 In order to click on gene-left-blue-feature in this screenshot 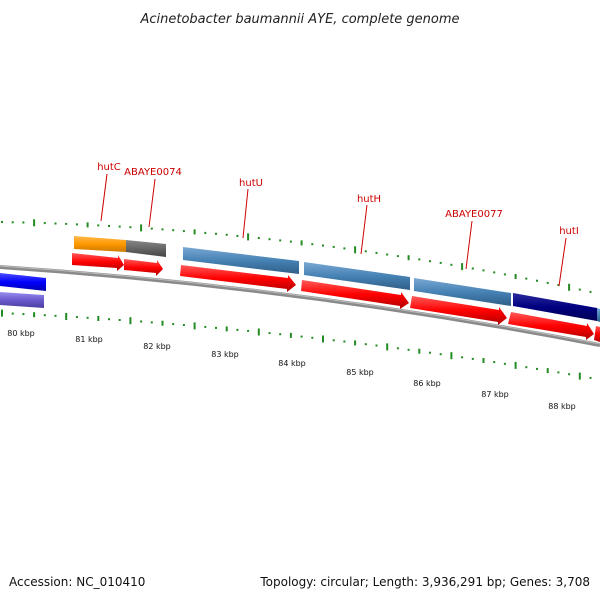, I will do `click(23, 282)`.